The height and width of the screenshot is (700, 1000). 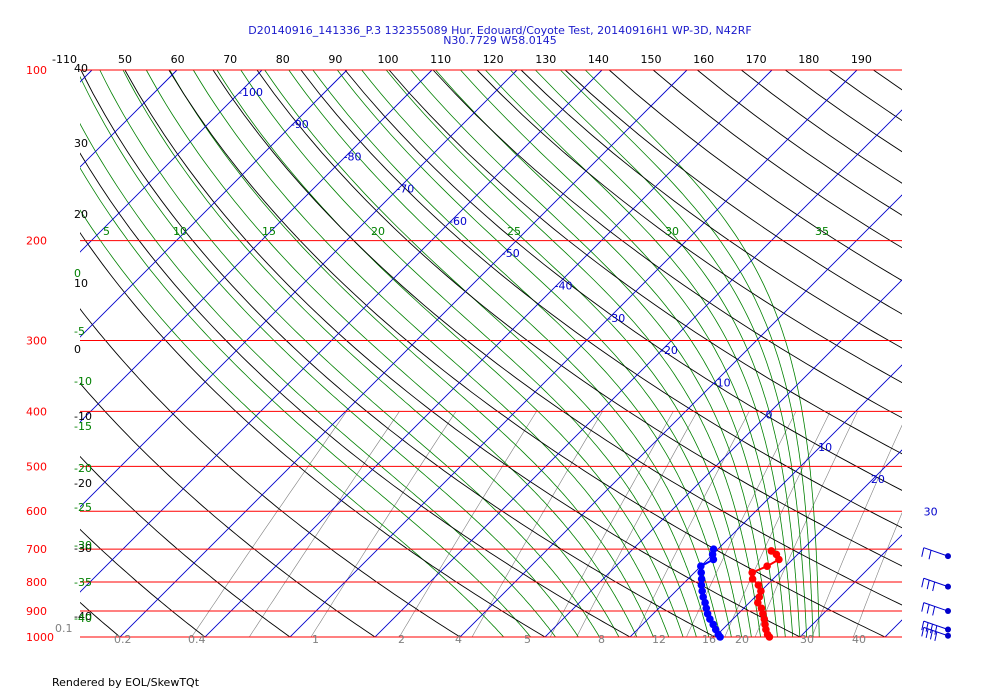 What do you see at coordinates (83, 468) in the screenshot?
I see `moist-adiabat-left-label: -20` at bounding box center [83, 468].